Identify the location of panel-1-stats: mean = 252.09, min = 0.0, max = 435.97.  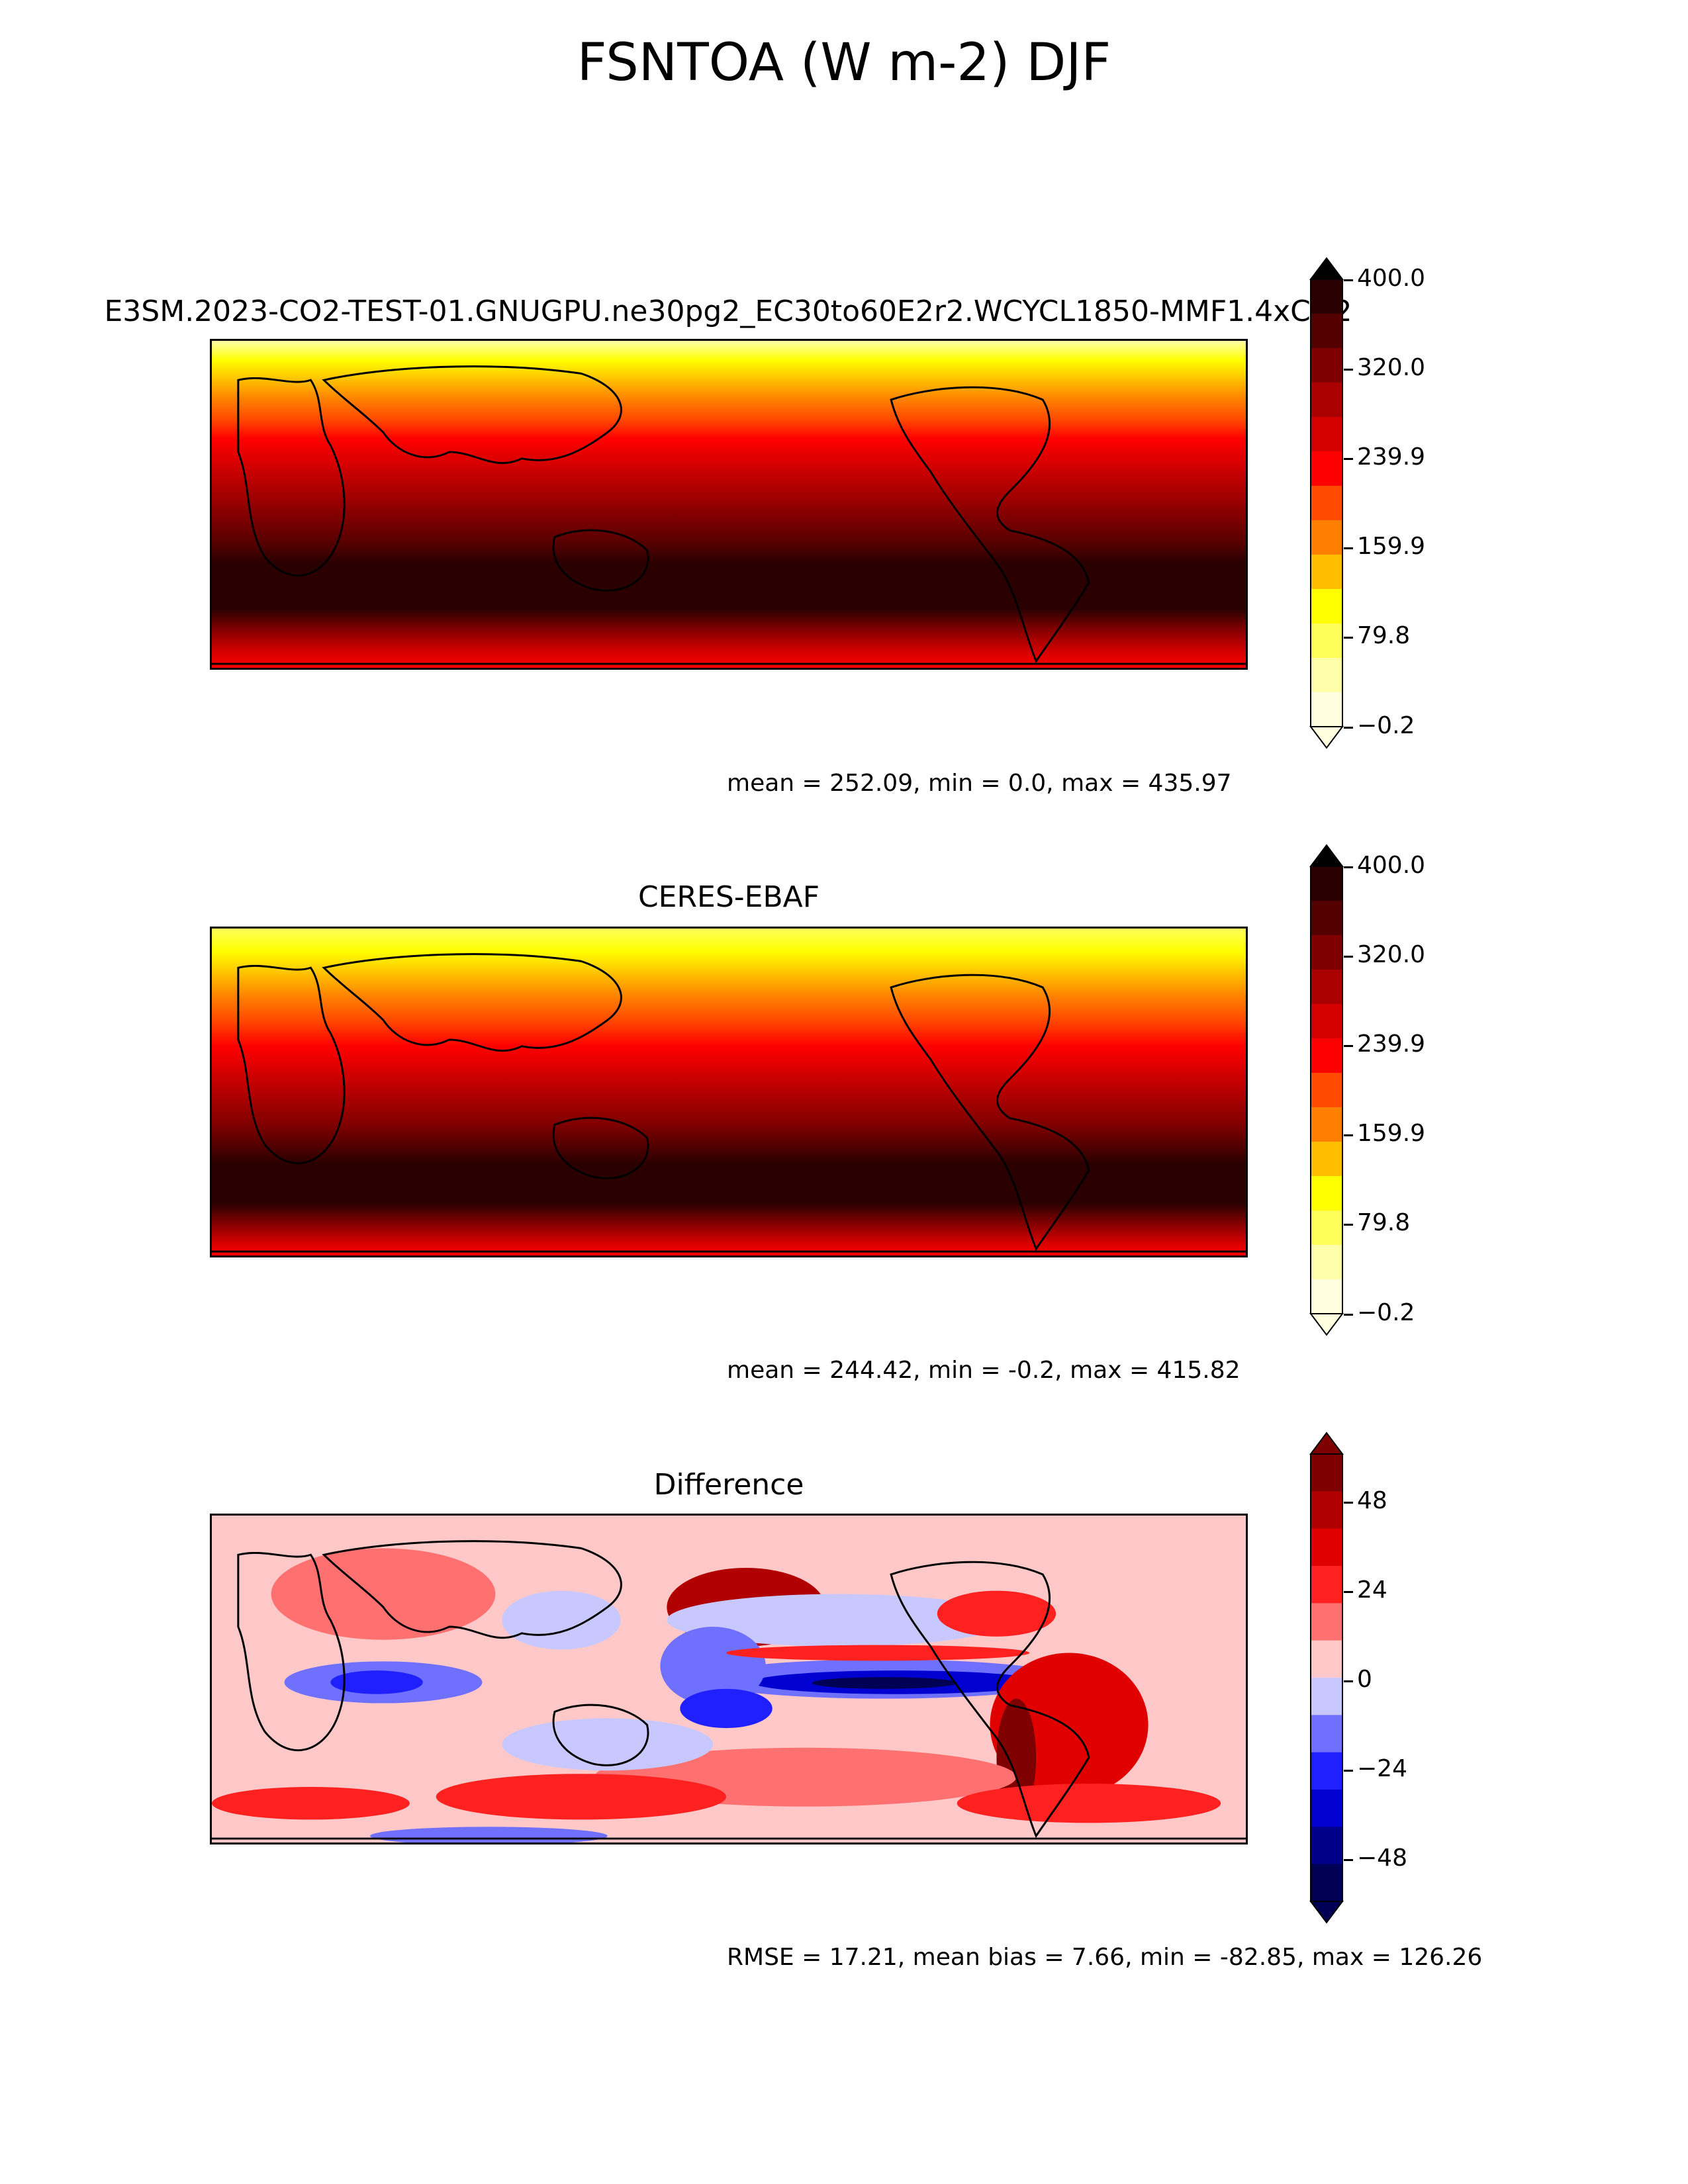
(979, 783).